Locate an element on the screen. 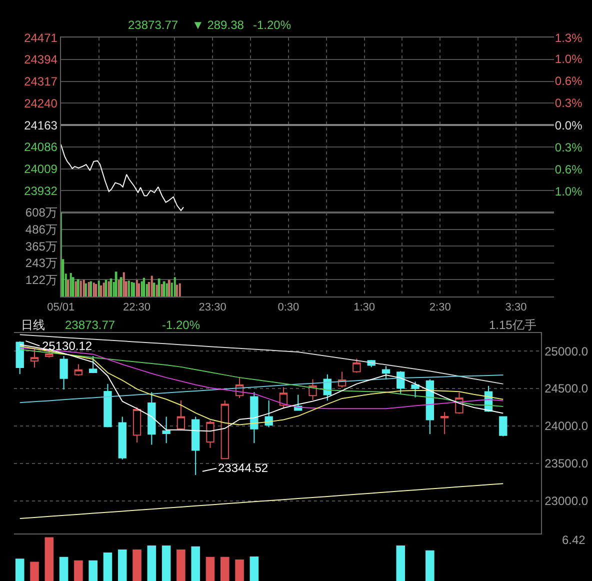 The height and width of the screenshot is (581, 592). x-tick-label: 23:30 is located at coordinates (212, 308).